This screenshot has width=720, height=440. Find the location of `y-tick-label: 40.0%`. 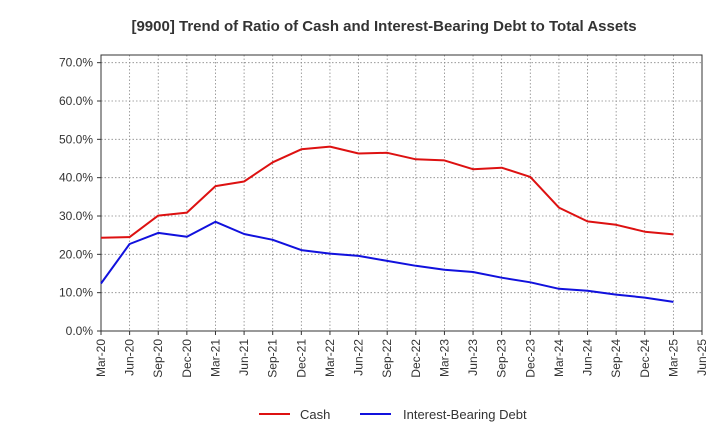

y-tick-label: 40.0% is located at coordinates (76, 178).